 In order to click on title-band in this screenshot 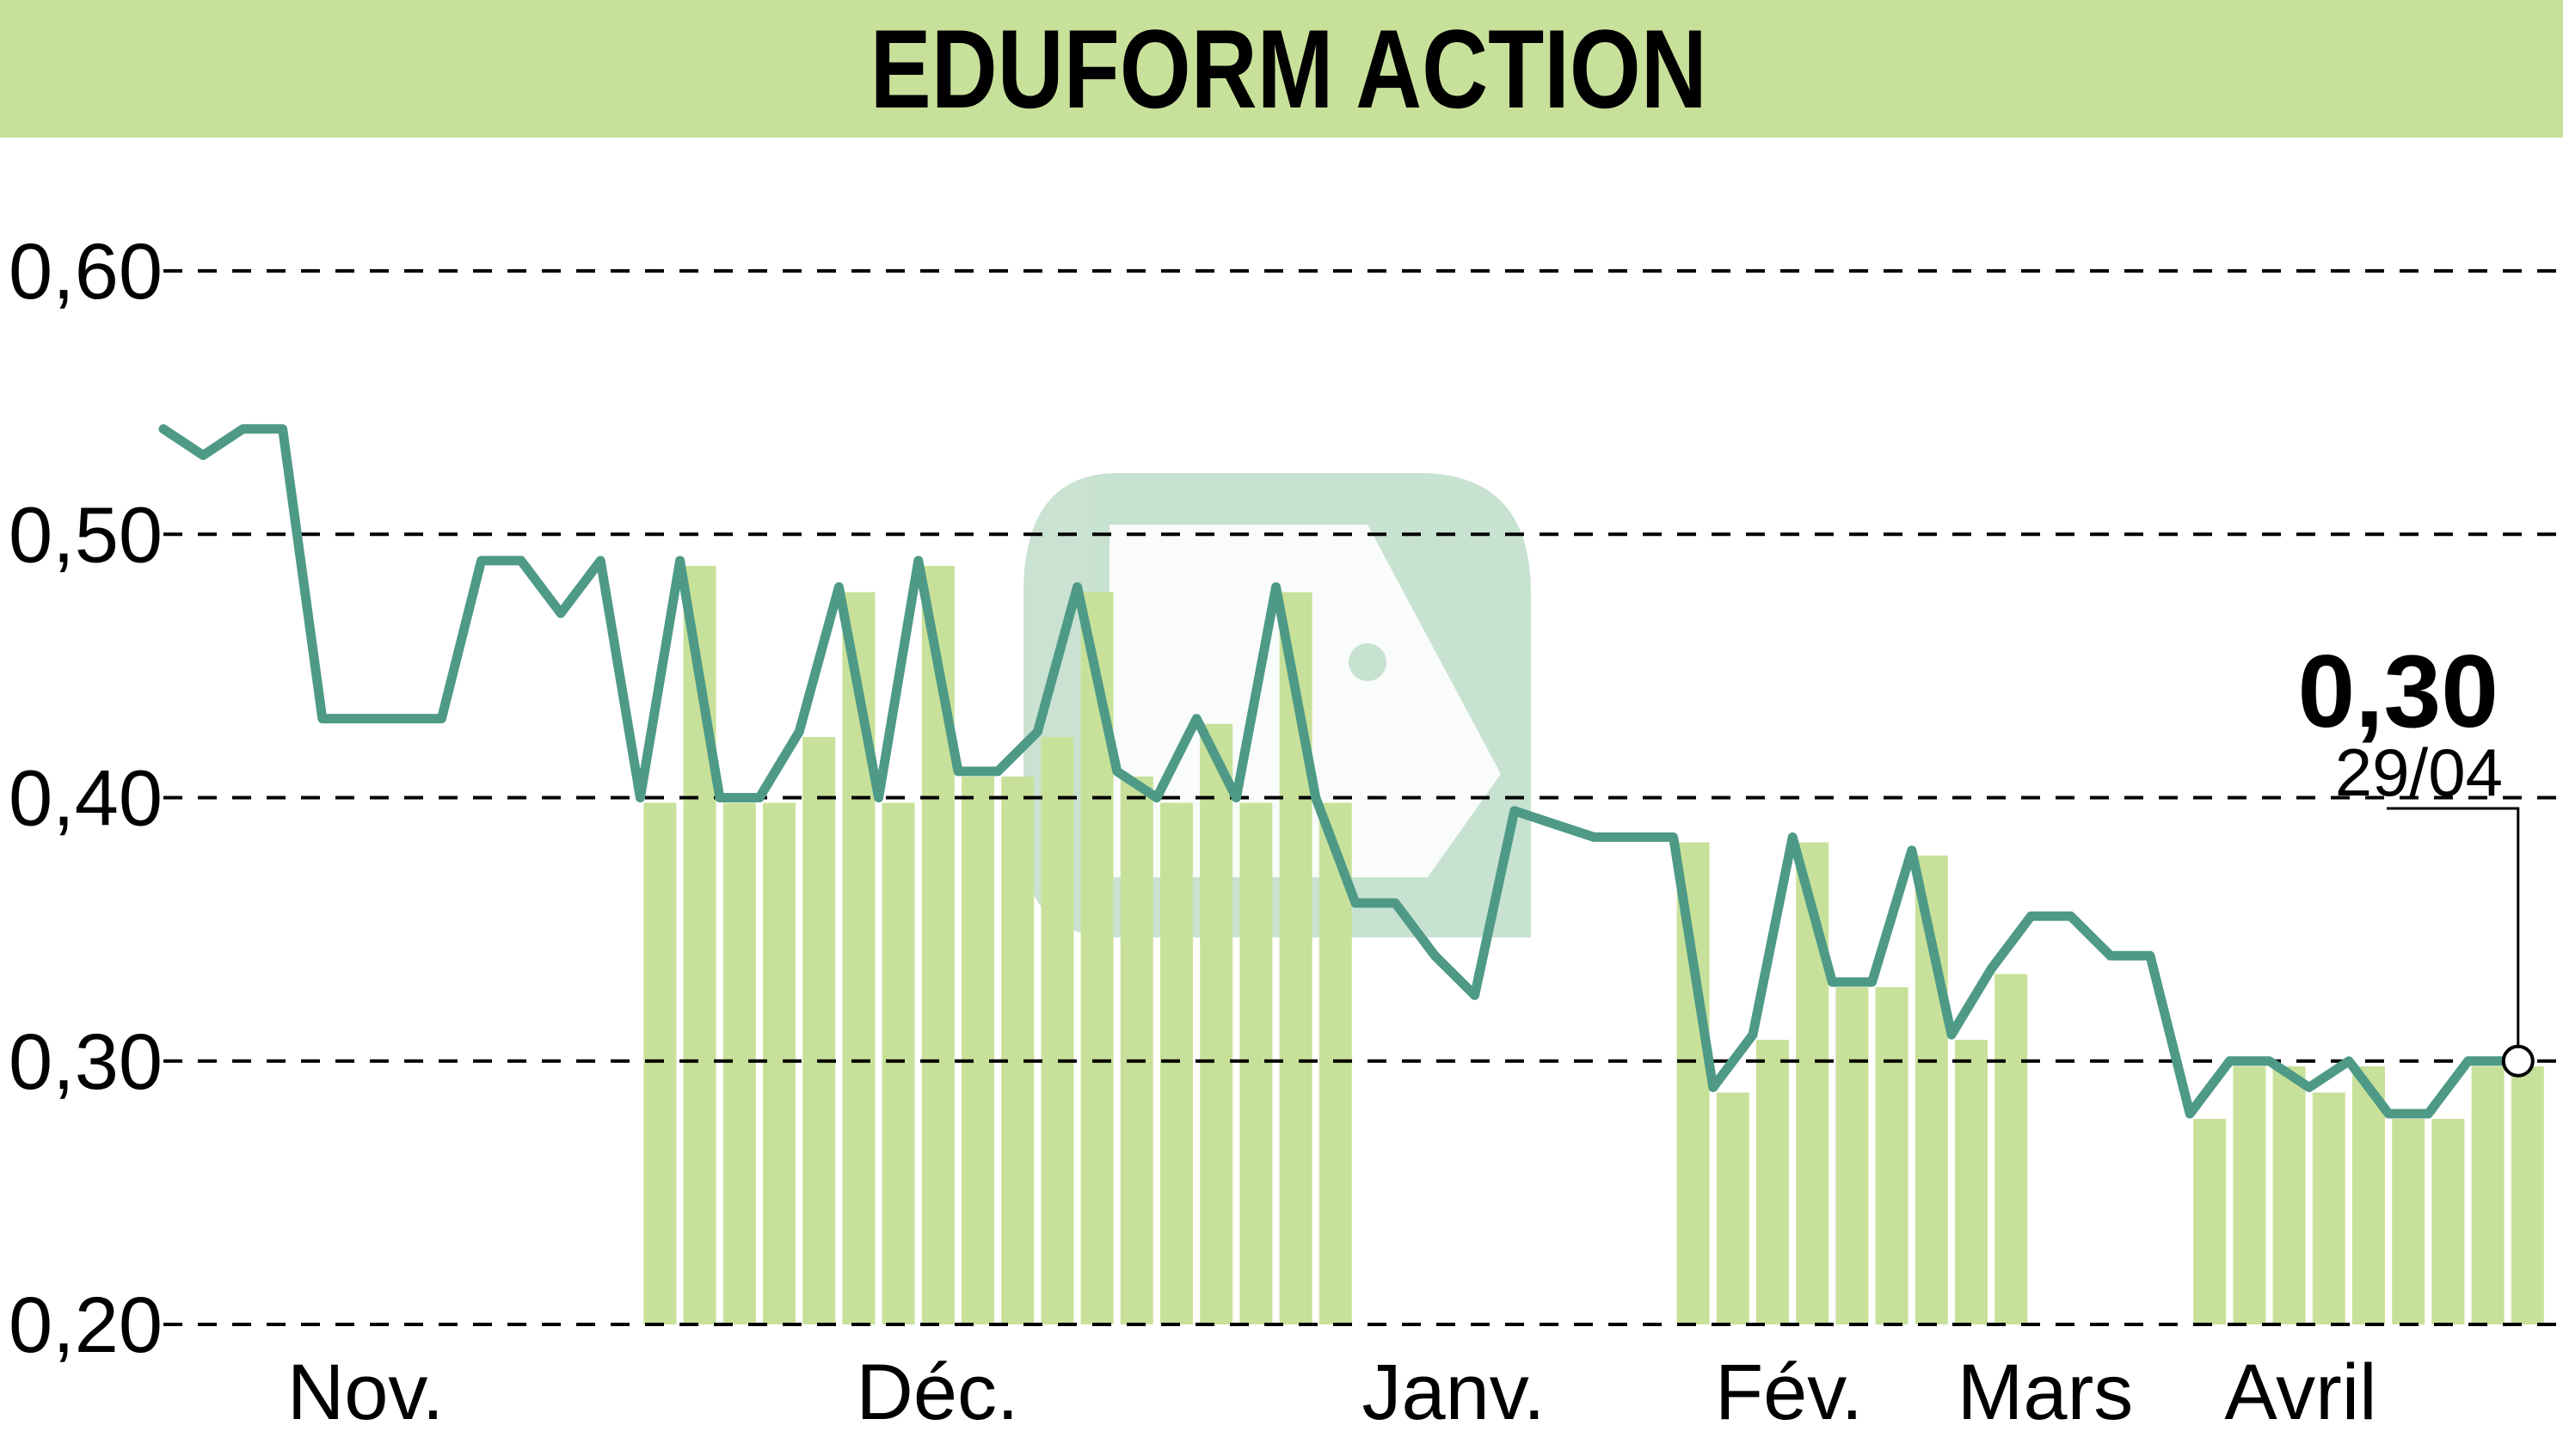, I will do `click(1281, 69)`.